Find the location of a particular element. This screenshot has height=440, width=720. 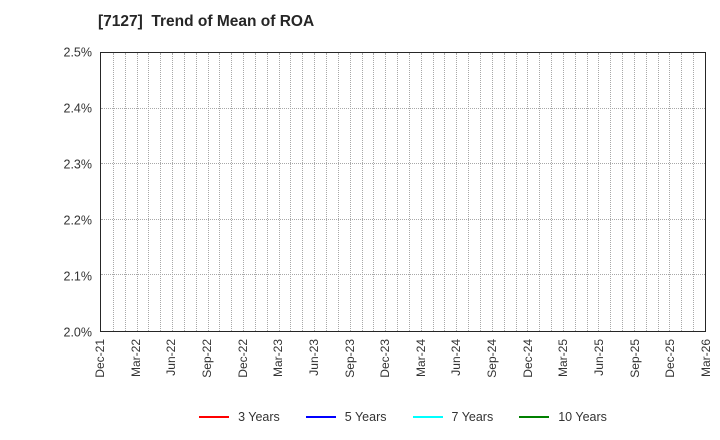

x-tick-label: Jun-23 is located at coordinates (313, 357).